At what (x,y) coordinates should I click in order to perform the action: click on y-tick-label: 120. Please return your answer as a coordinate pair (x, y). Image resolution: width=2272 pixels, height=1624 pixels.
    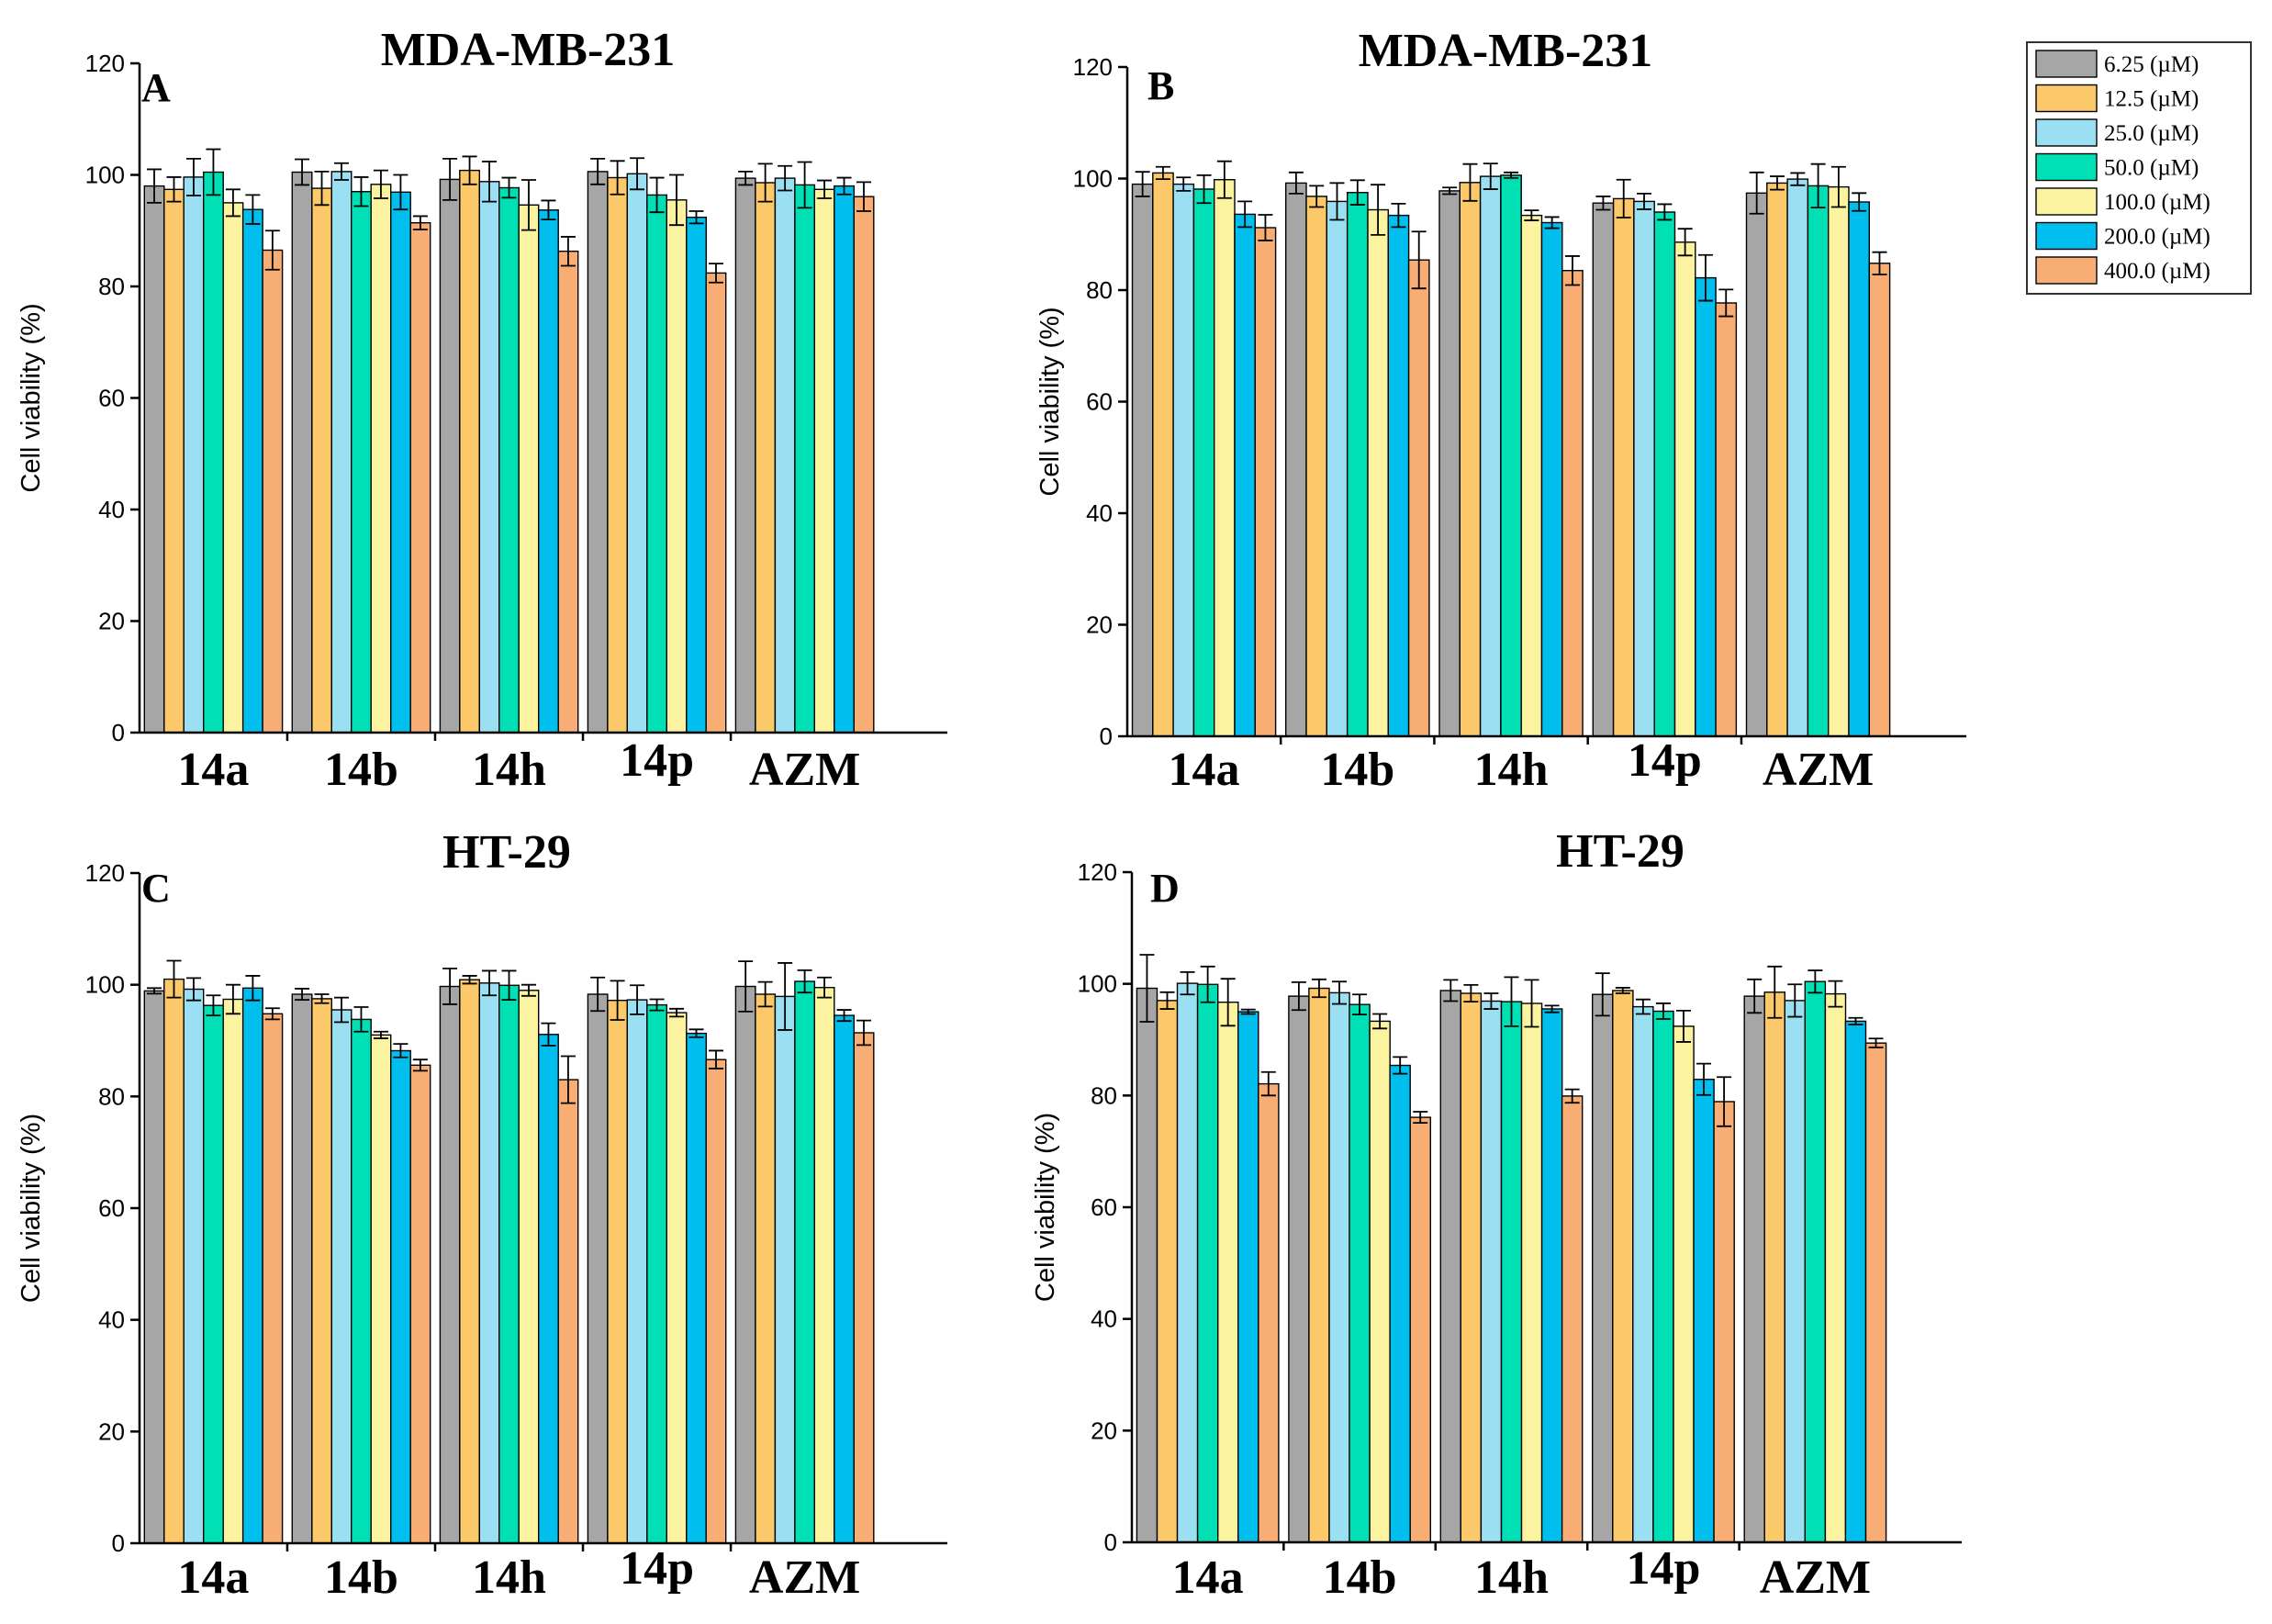
    Looking at the image, I should click on (1093, 67).